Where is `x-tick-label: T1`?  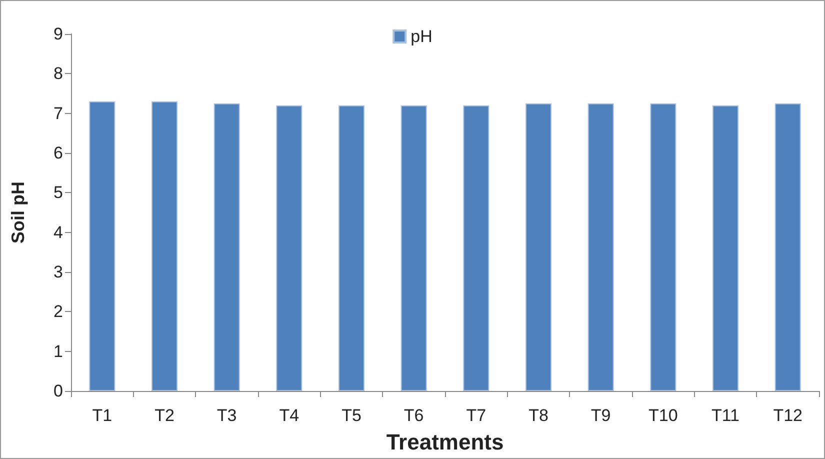
x-tick-label: T1 is located at coordinates (102, 415).